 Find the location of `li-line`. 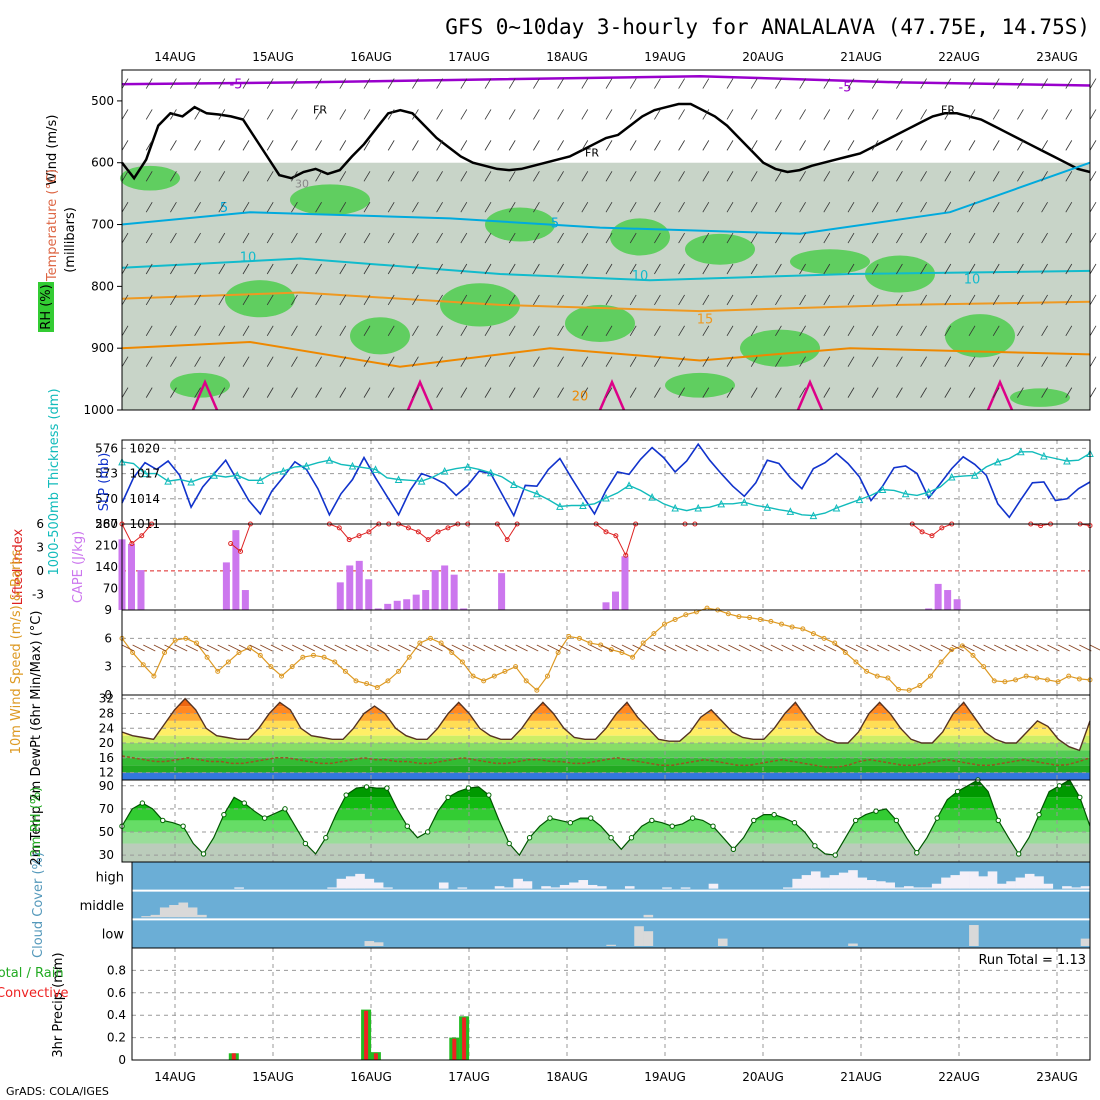

li-line is located at coordinates (240, 538).